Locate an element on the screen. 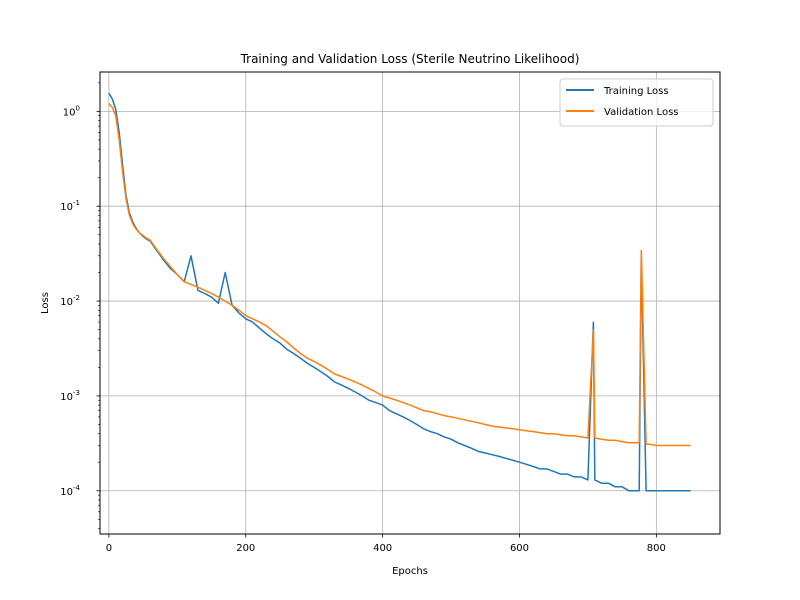  y-tick-label: 10⁰ is located at coordinates (71, 111).